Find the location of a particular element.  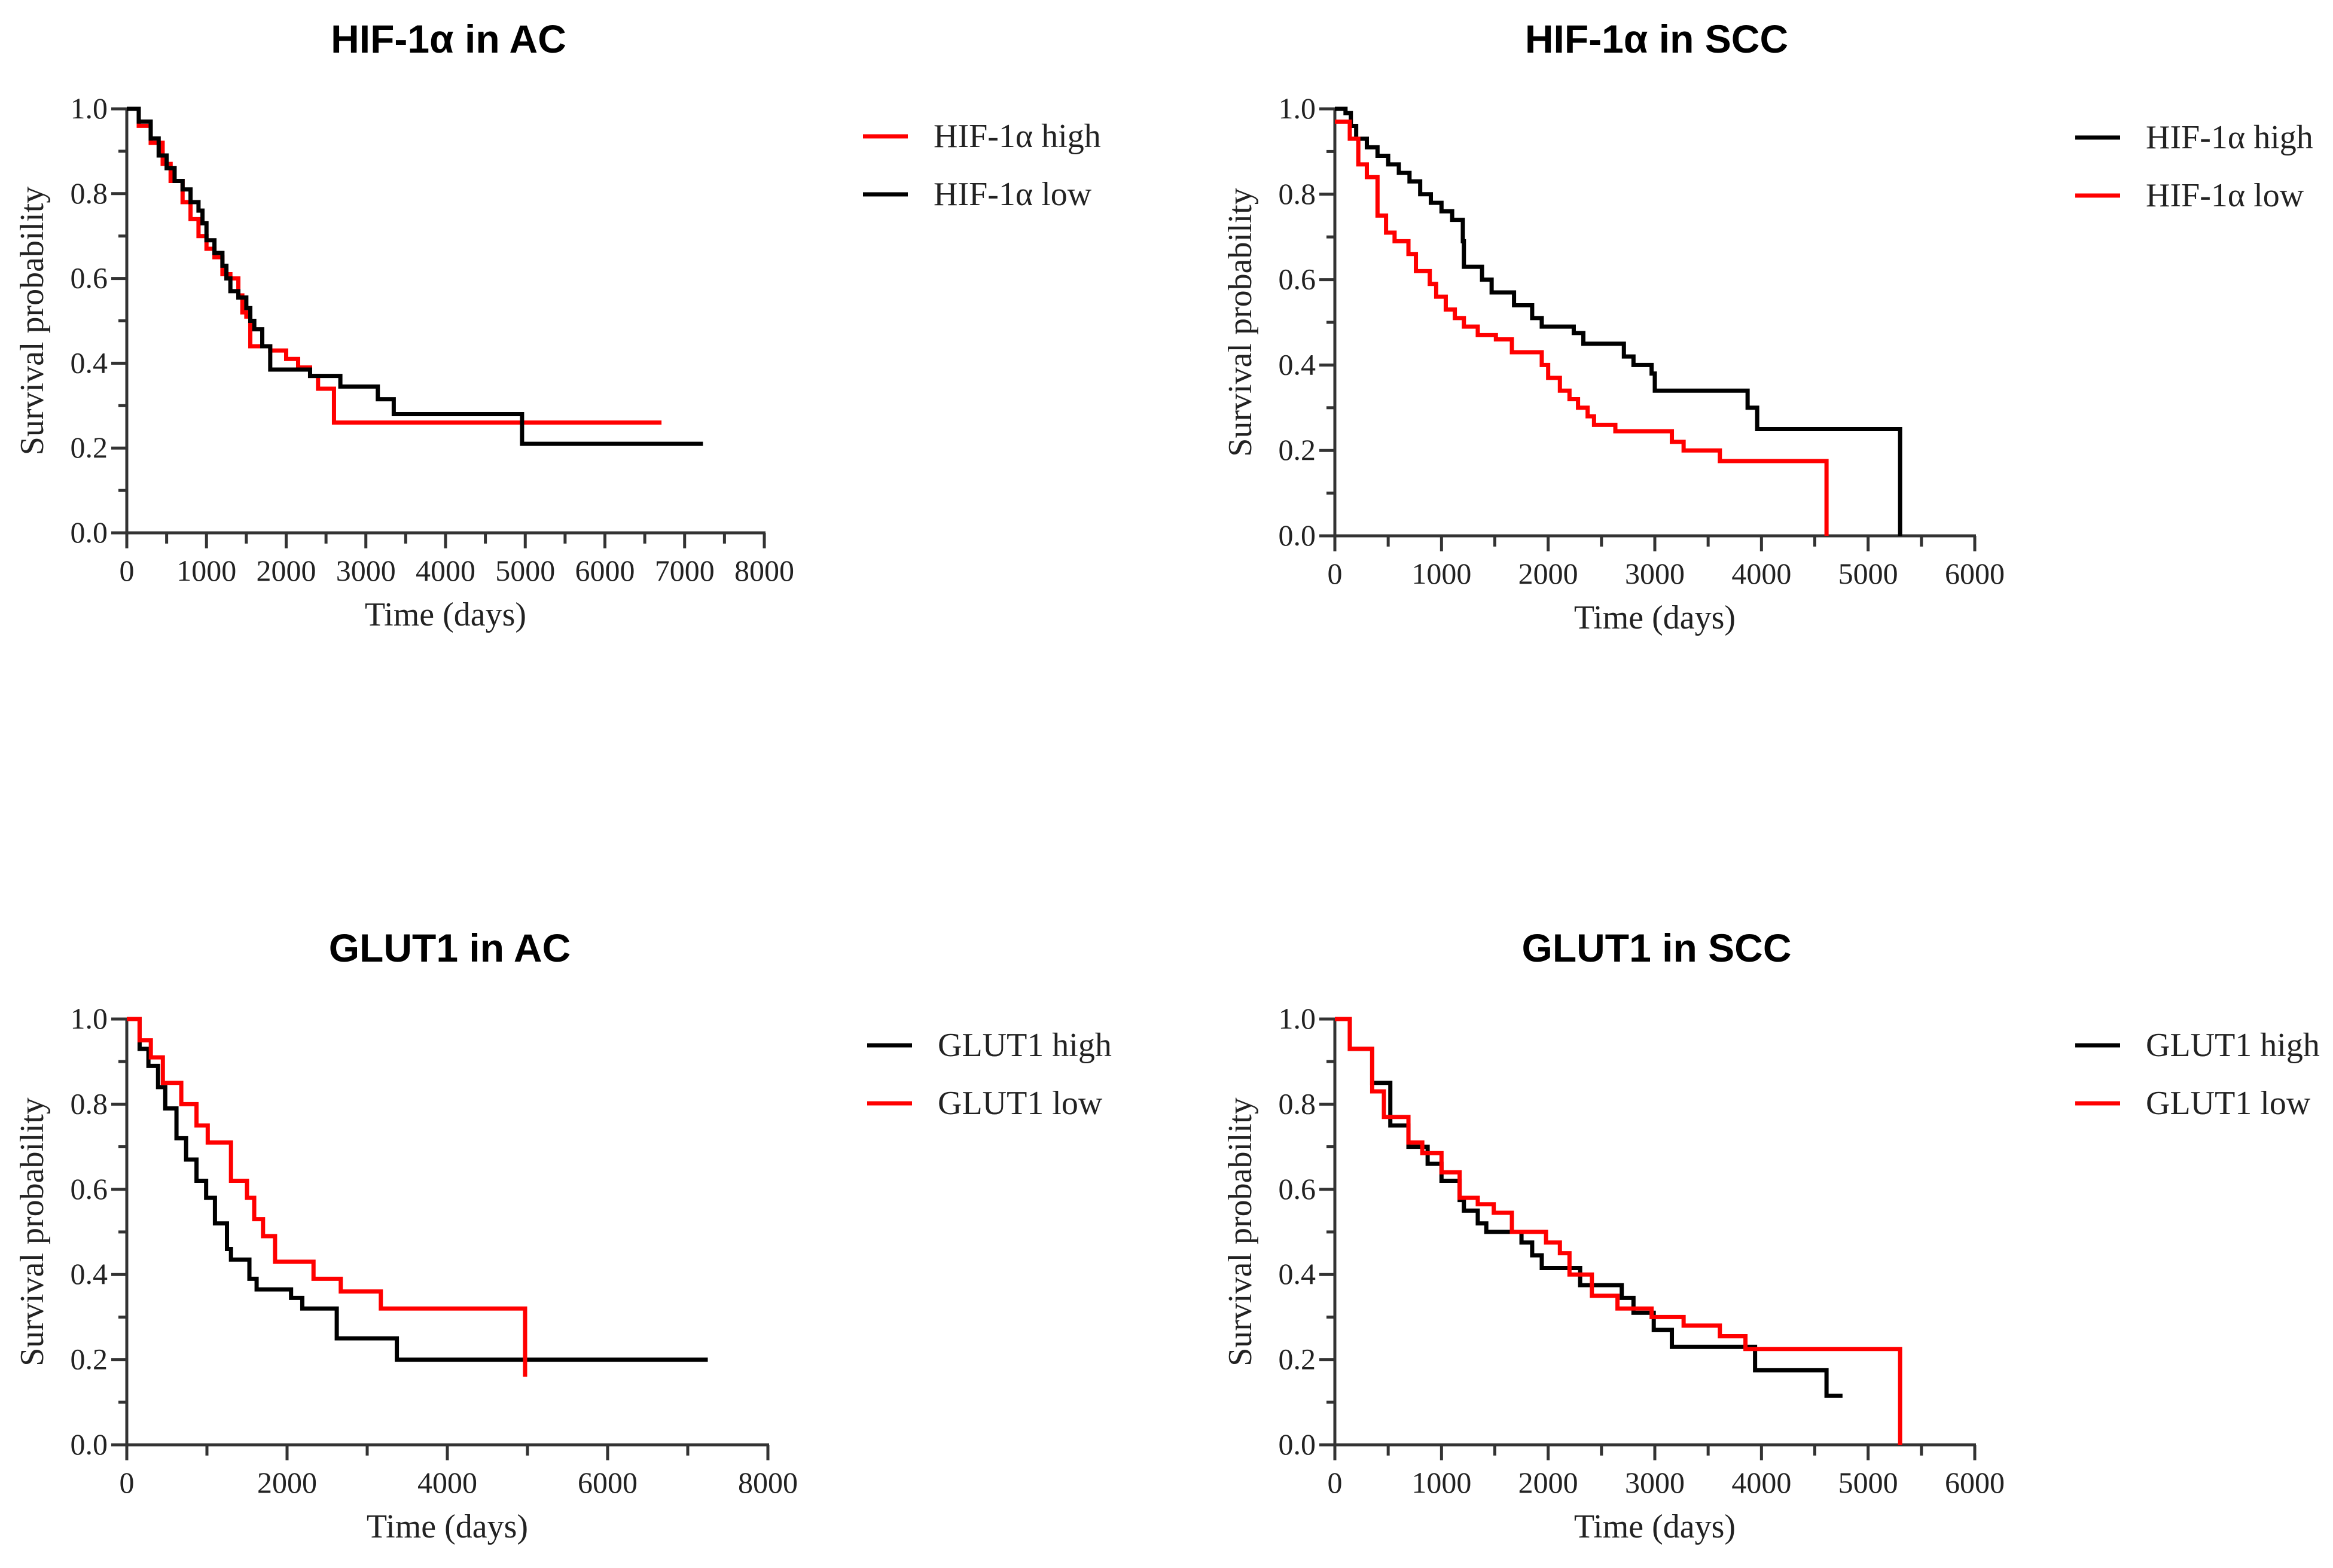

chart-title: GLUT1 in AC is located at coordinates (450, 948).